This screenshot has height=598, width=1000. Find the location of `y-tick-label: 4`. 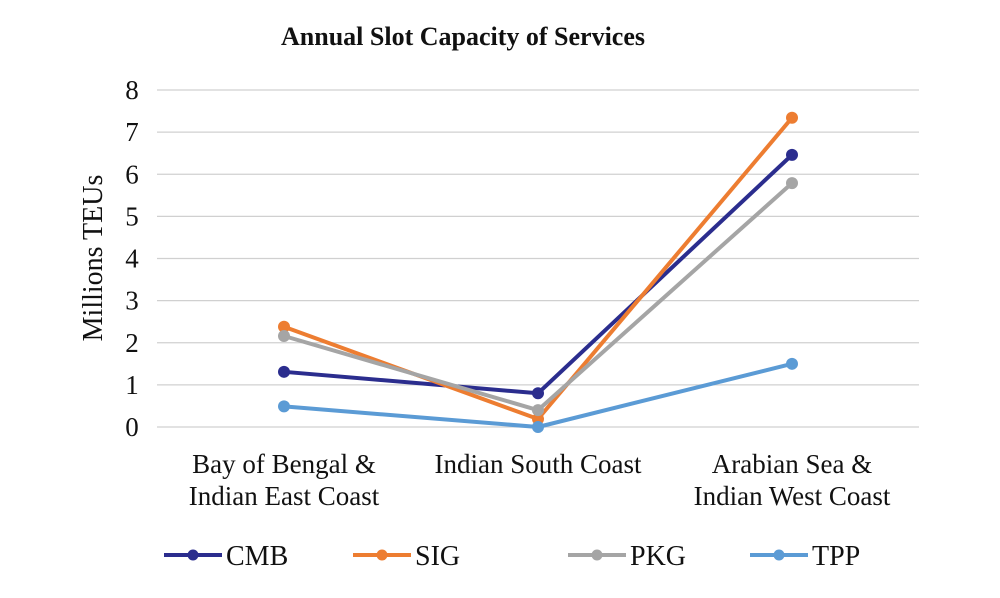

y-tick-label: 4 is located at coordinates (132, 259).